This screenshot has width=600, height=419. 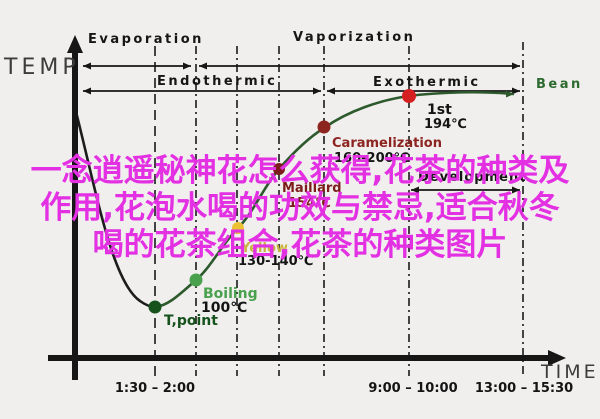 I want to click on first-crack-dot, so click(x=409, y=96).